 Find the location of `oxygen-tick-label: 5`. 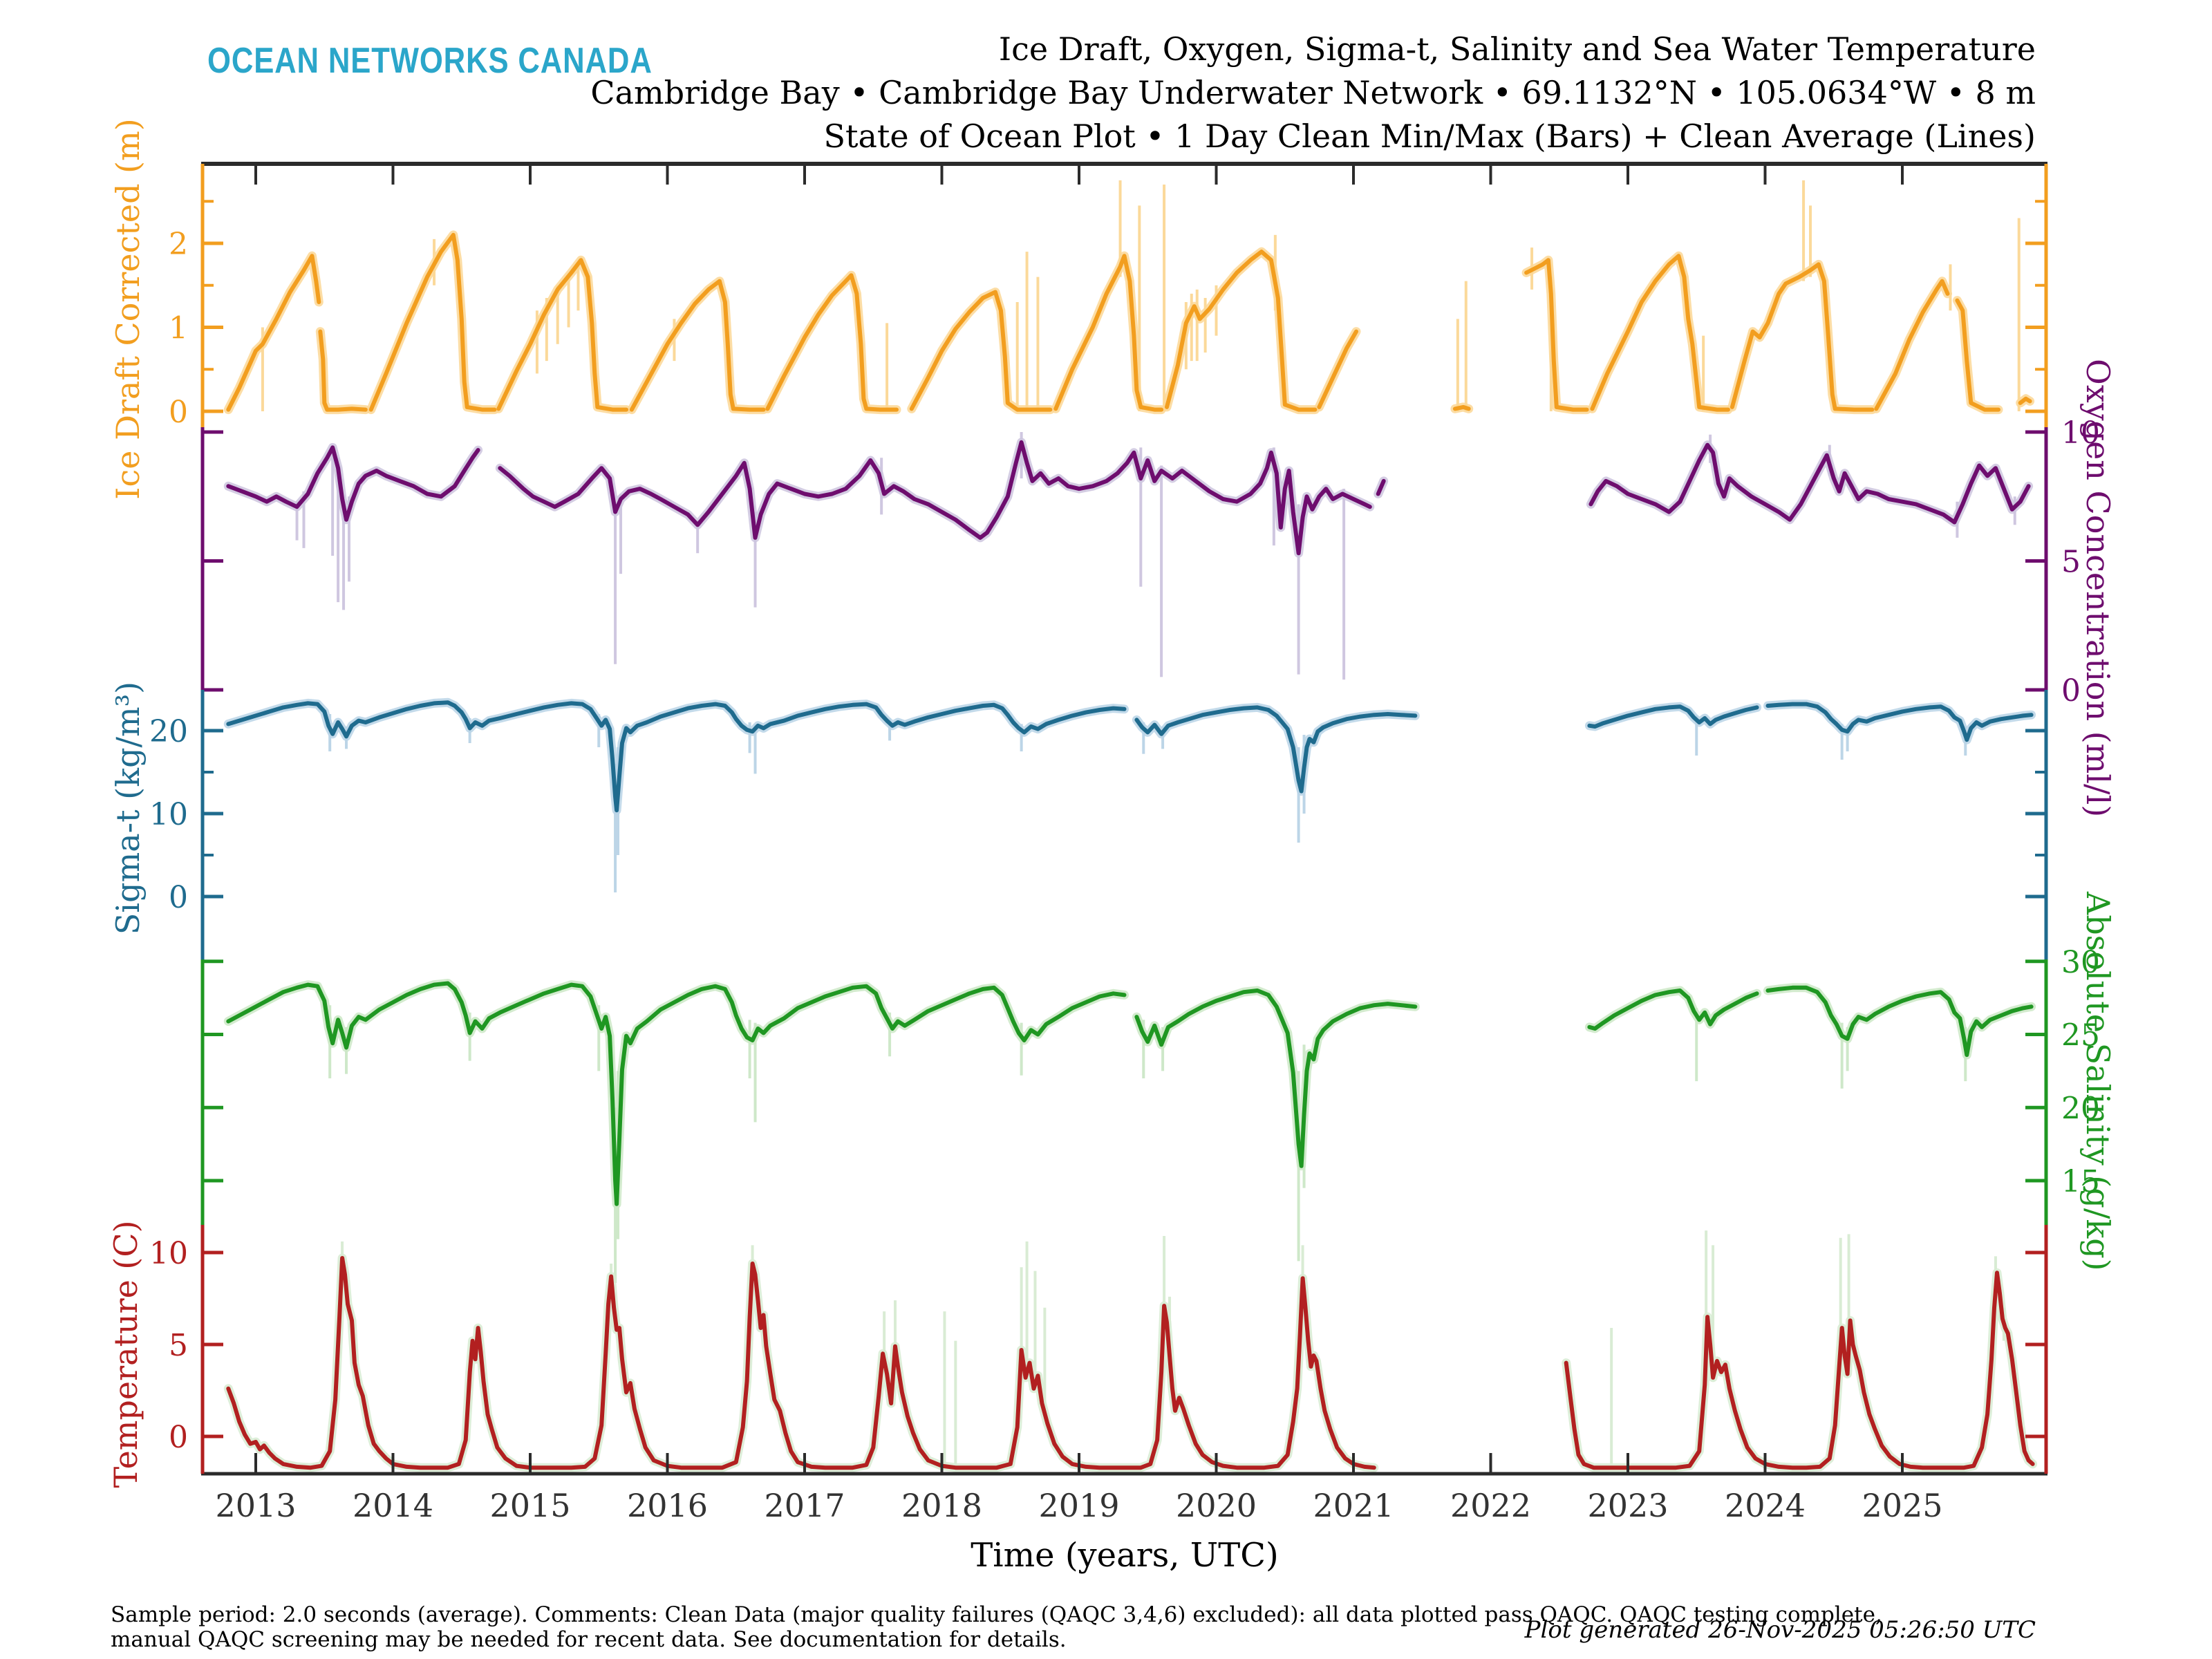

oxygen-tick-label: 5 is located at coordinates (2071, 562).